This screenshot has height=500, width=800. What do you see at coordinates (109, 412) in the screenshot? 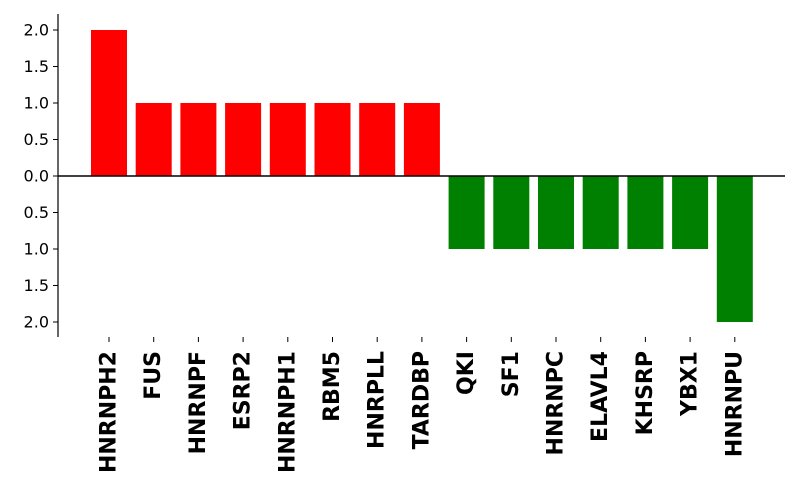
I see `x-tick-label: HNRNPH2` at bounding box center [109, 412].